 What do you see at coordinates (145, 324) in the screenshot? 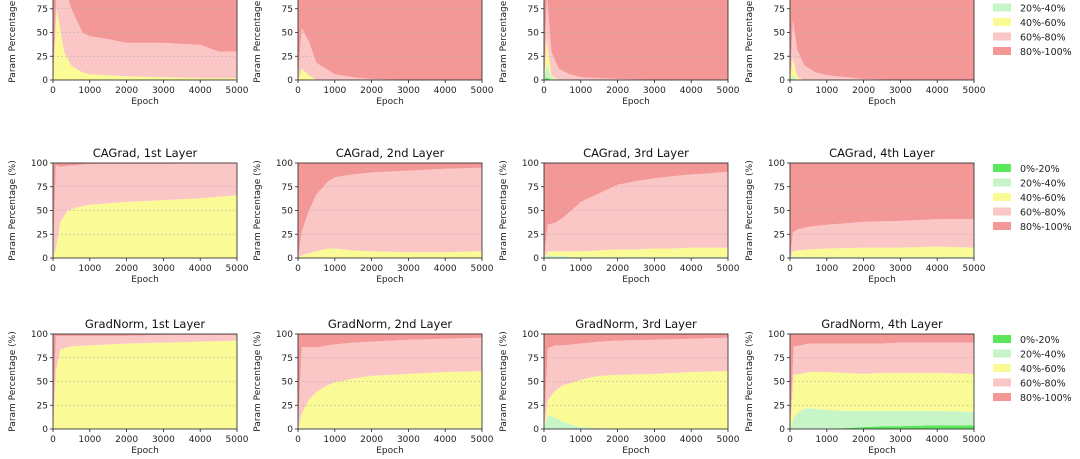
I see `subplot-title: GradNorm, 1st Layer` at bounding box center [145, 324].